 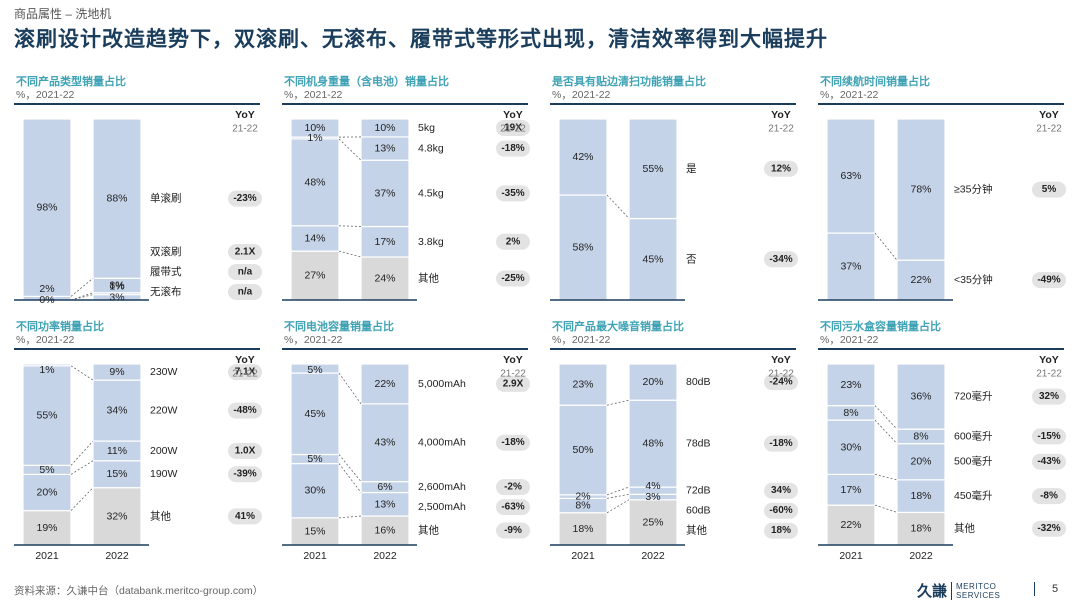 I want to click on series-label: 720毫升, so click(x=973, y=396).